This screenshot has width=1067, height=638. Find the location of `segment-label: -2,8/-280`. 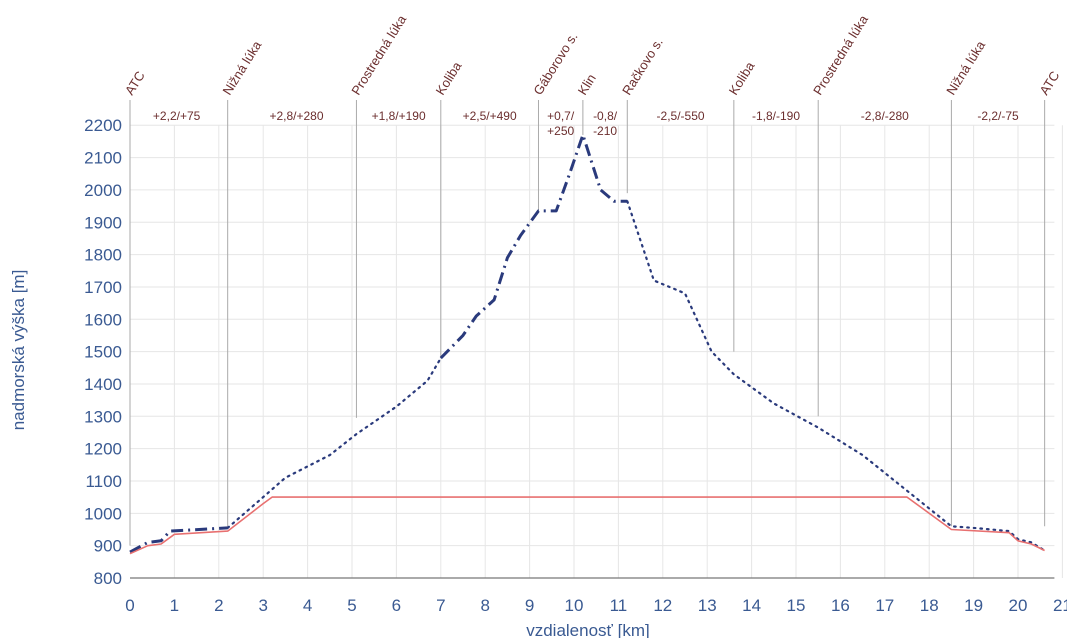

segment-label: -2,8/-280 is located at coordinates (885, 116).